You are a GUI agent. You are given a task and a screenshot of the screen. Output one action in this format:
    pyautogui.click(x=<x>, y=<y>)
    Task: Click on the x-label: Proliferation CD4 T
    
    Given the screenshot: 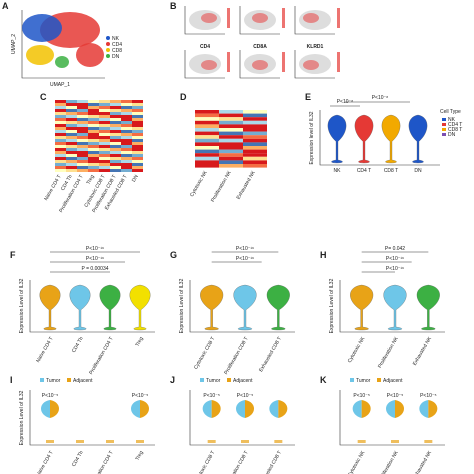 What is the action you would take?
    pyautogui.click(x=101, y=462)
    